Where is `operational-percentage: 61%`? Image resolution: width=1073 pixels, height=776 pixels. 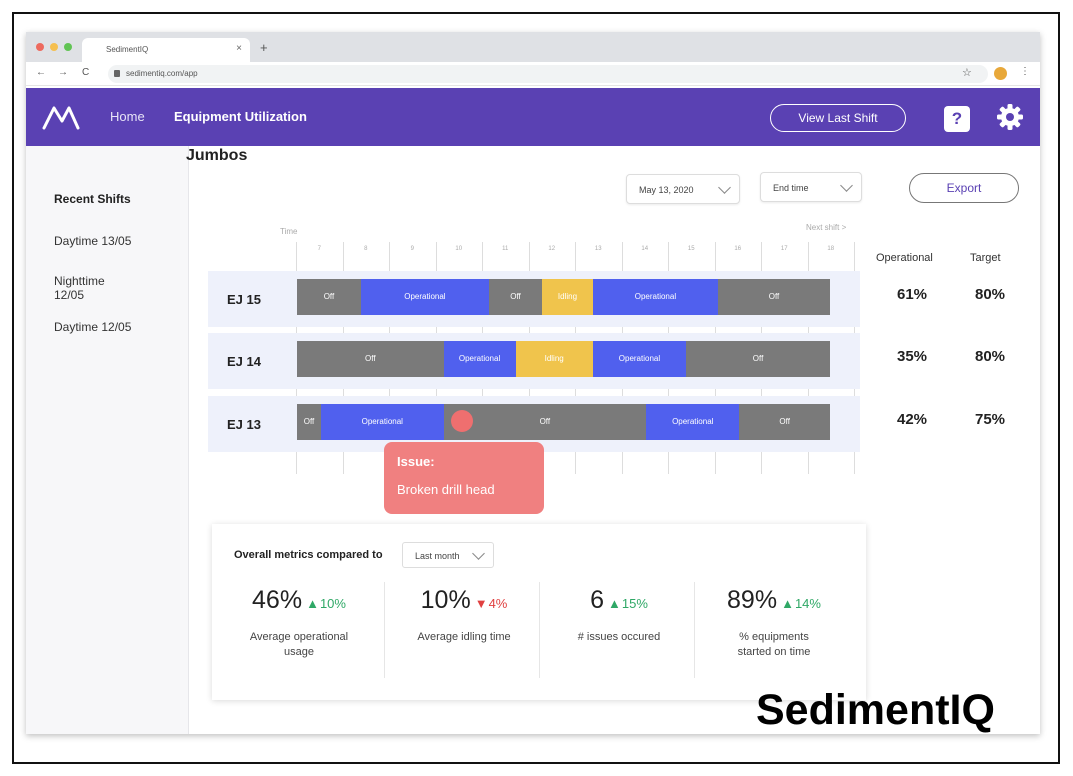 operational-percentage: 61% is located at coordinates (912, 294).